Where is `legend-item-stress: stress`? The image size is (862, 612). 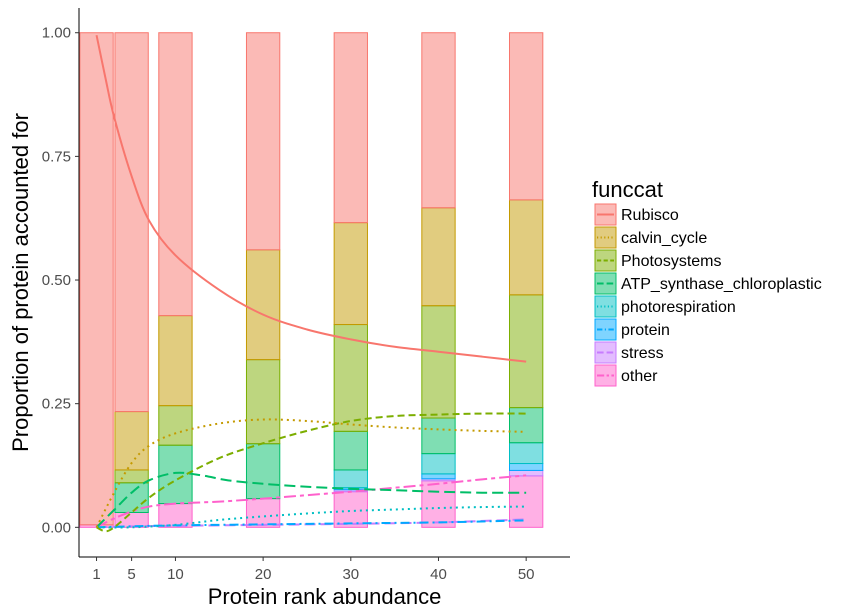 legend-item-stress: stress is located at coordinates (629, 352).